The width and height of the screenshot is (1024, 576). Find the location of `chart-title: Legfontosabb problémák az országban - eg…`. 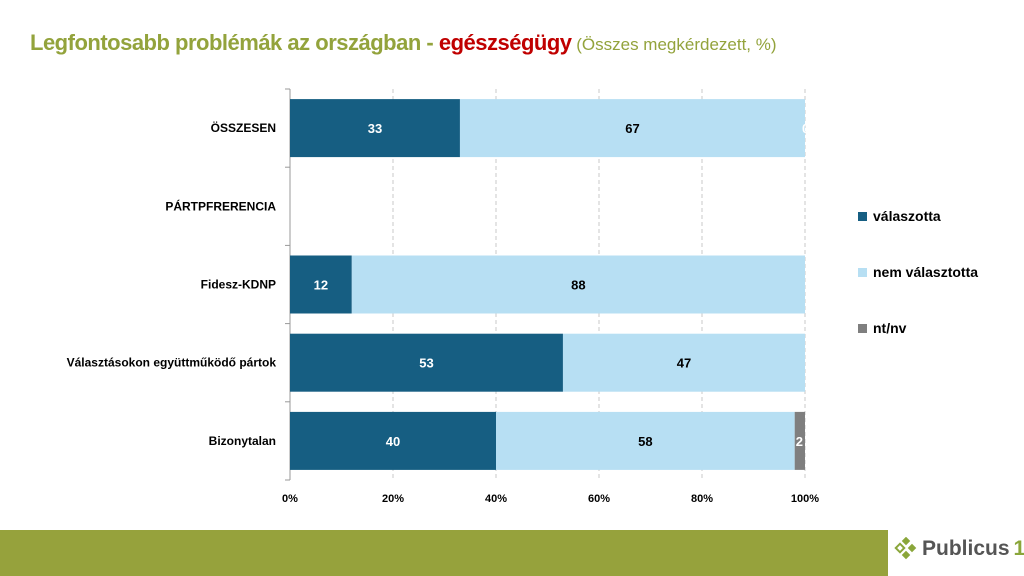

chart-title: Legfontosabb problémák az országban - eg… is located at coordinates (403, 43).